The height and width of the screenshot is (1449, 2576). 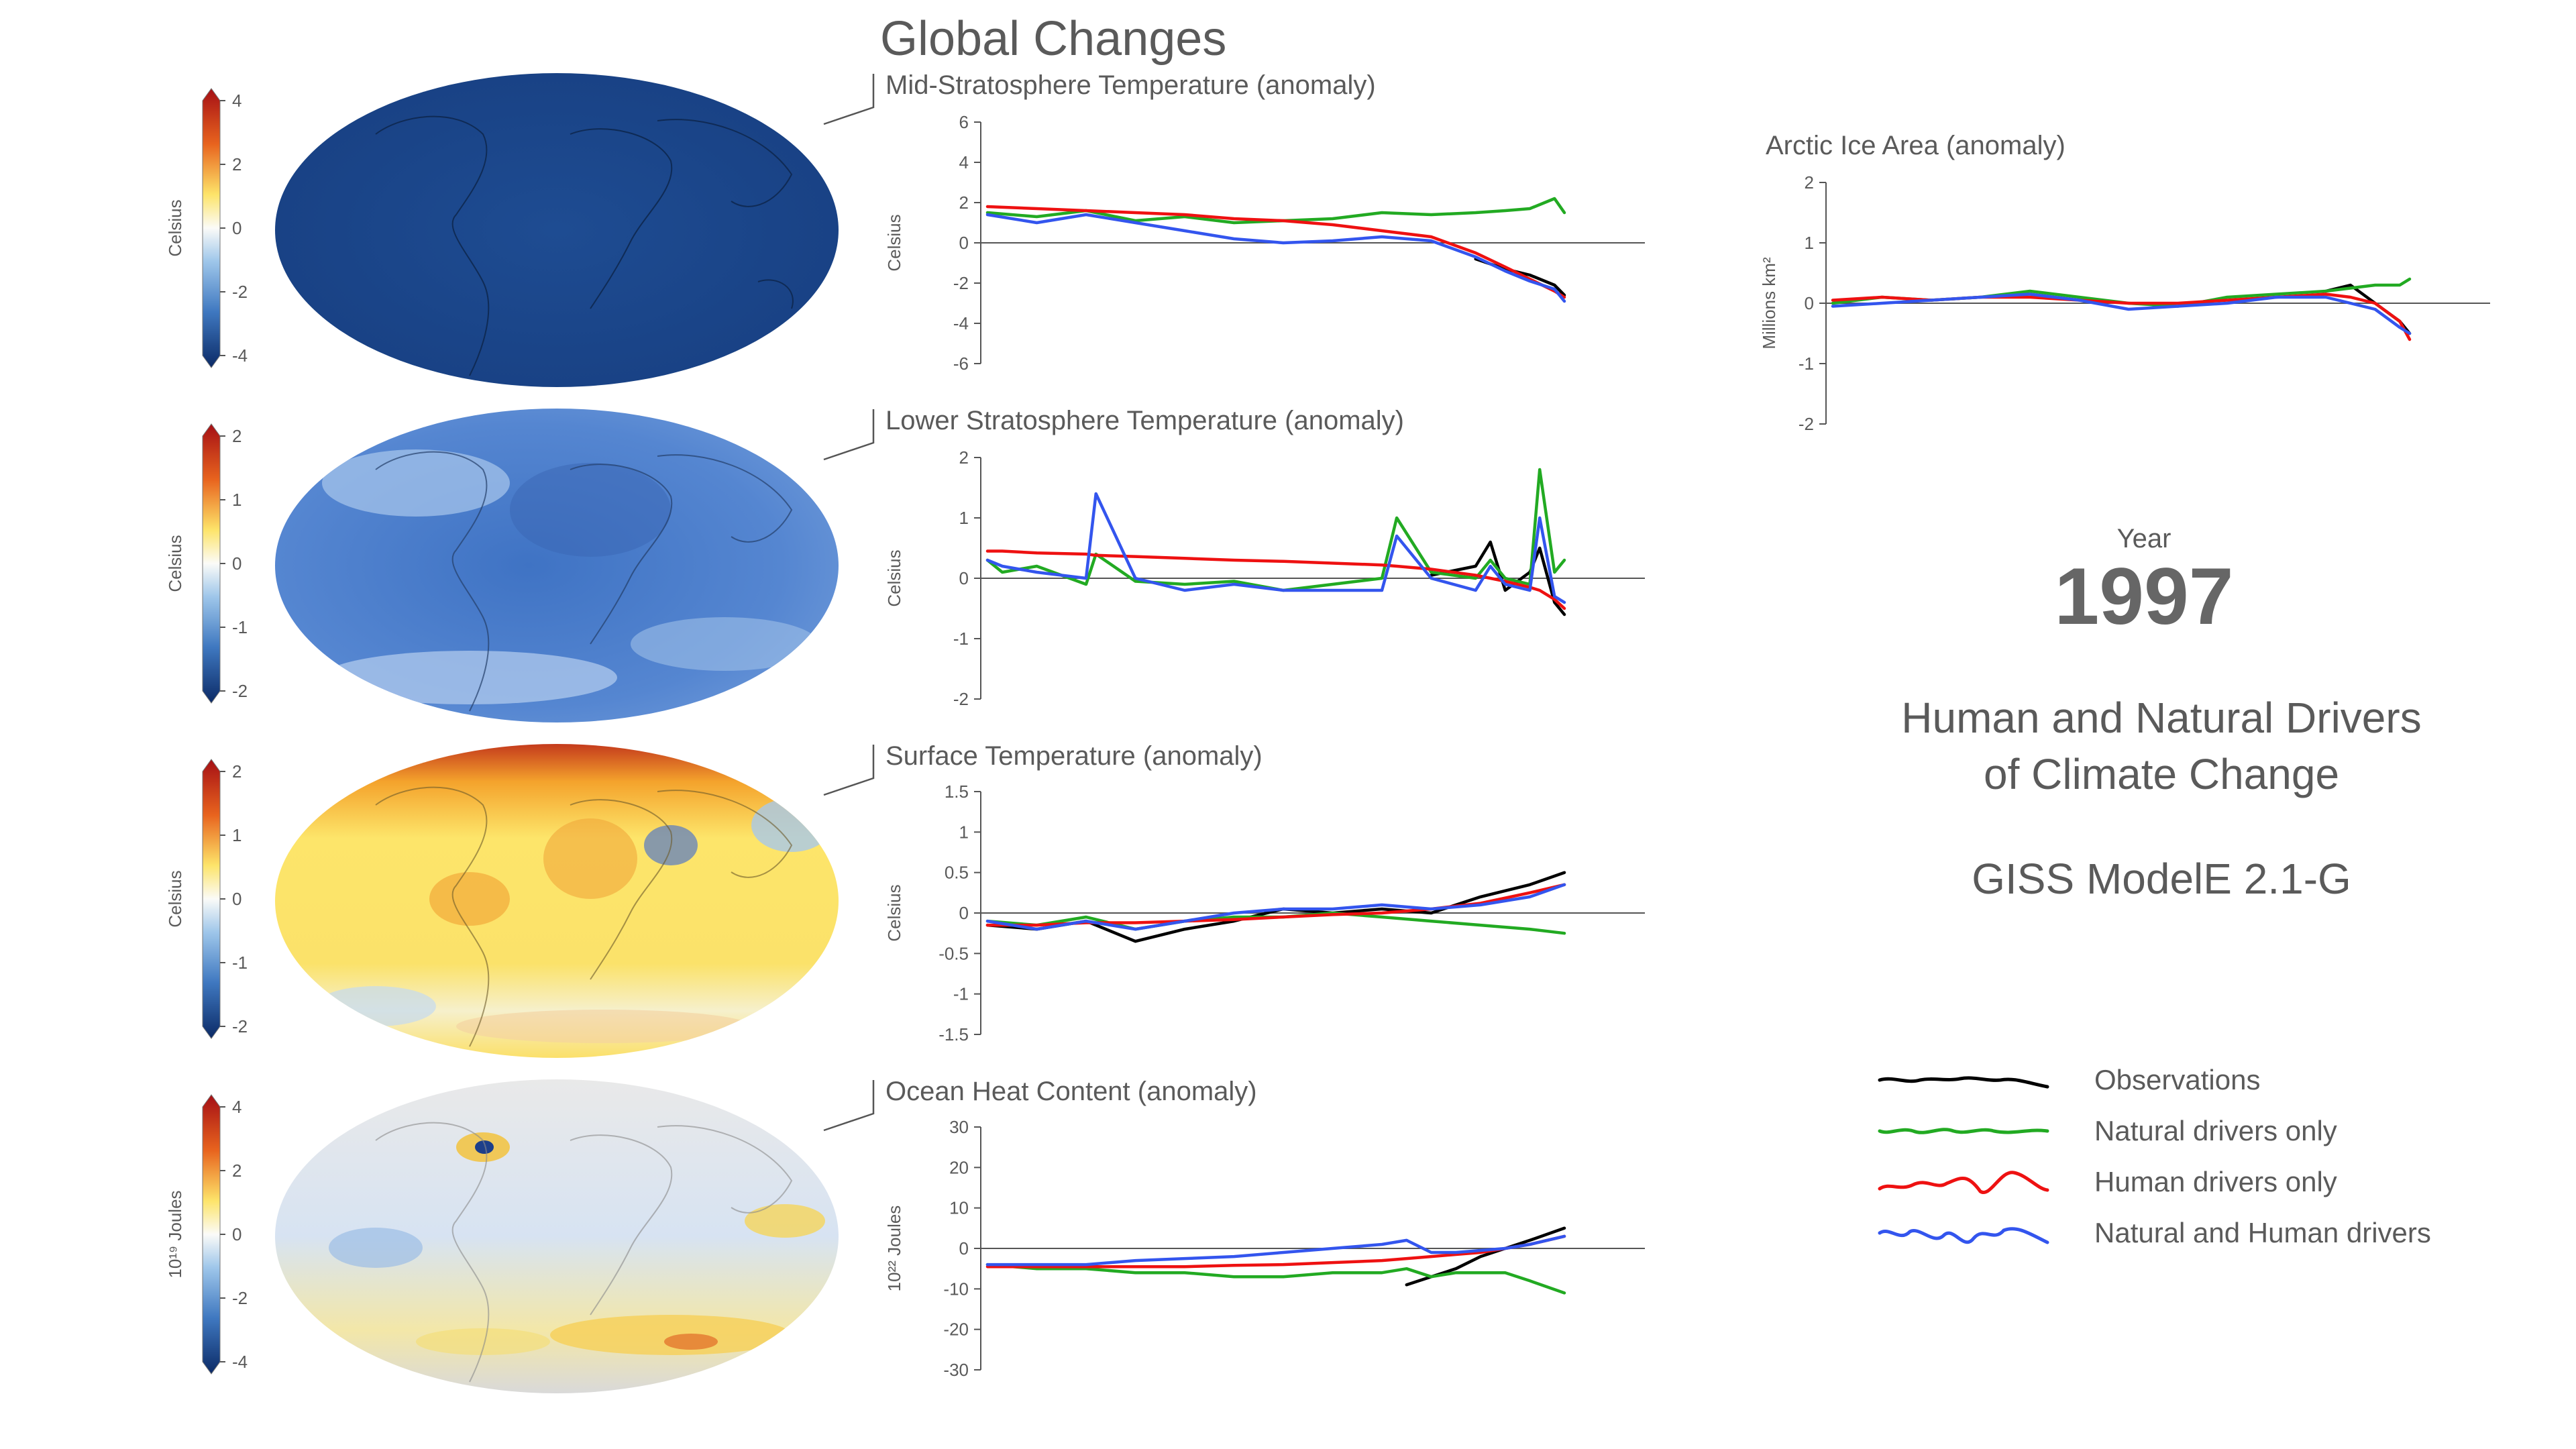 I want to click on colorbar: 2 1 0 -1 -2 Celsius, so click(x=206, y=899).